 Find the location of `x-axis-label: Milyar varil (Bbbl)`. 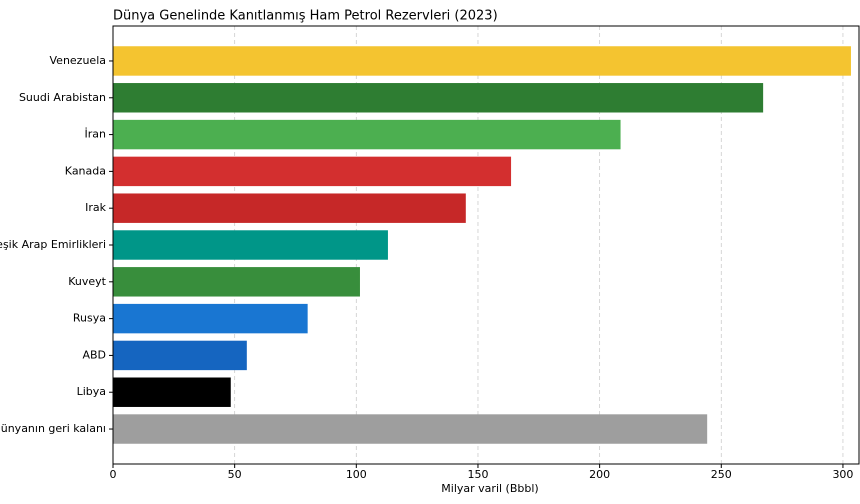

x-axis-label: Milyar varil (Bbbl) is located at coordinates (489, 488).